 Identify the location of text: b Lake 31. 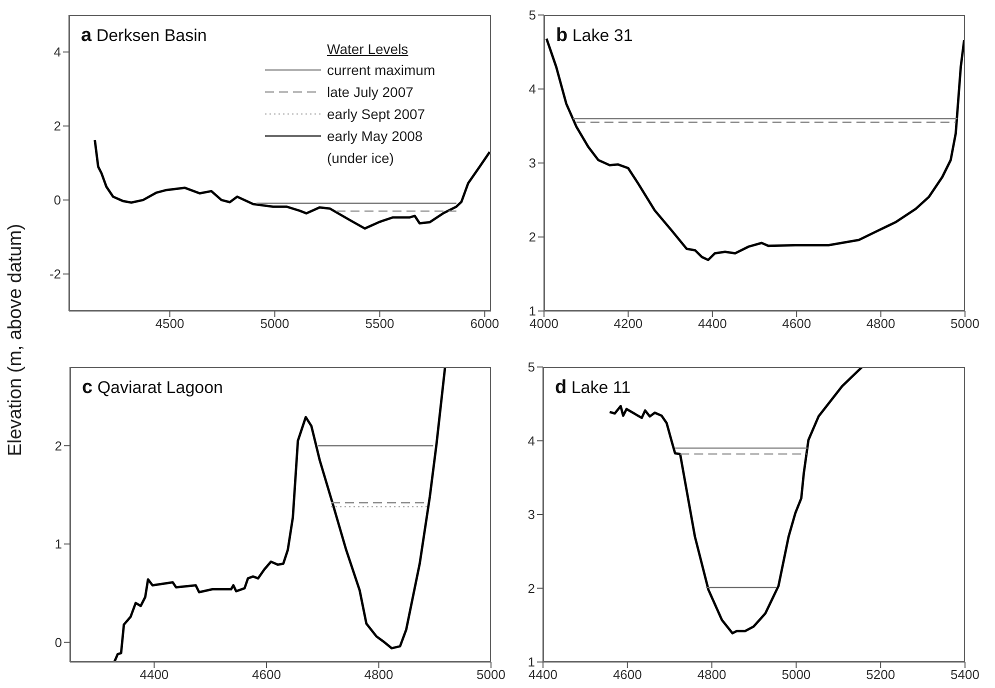
(594, 36).